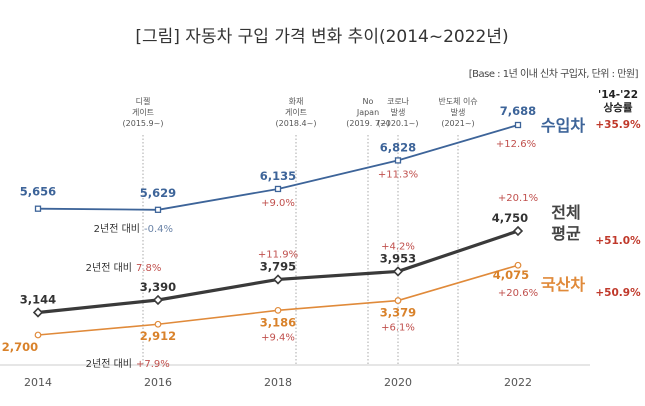 The image size is (645, 406). What do you see at coordinates (398, 174) in the screenshot?
I see `change-label: +11.3%` at bounding box center [398, 174].